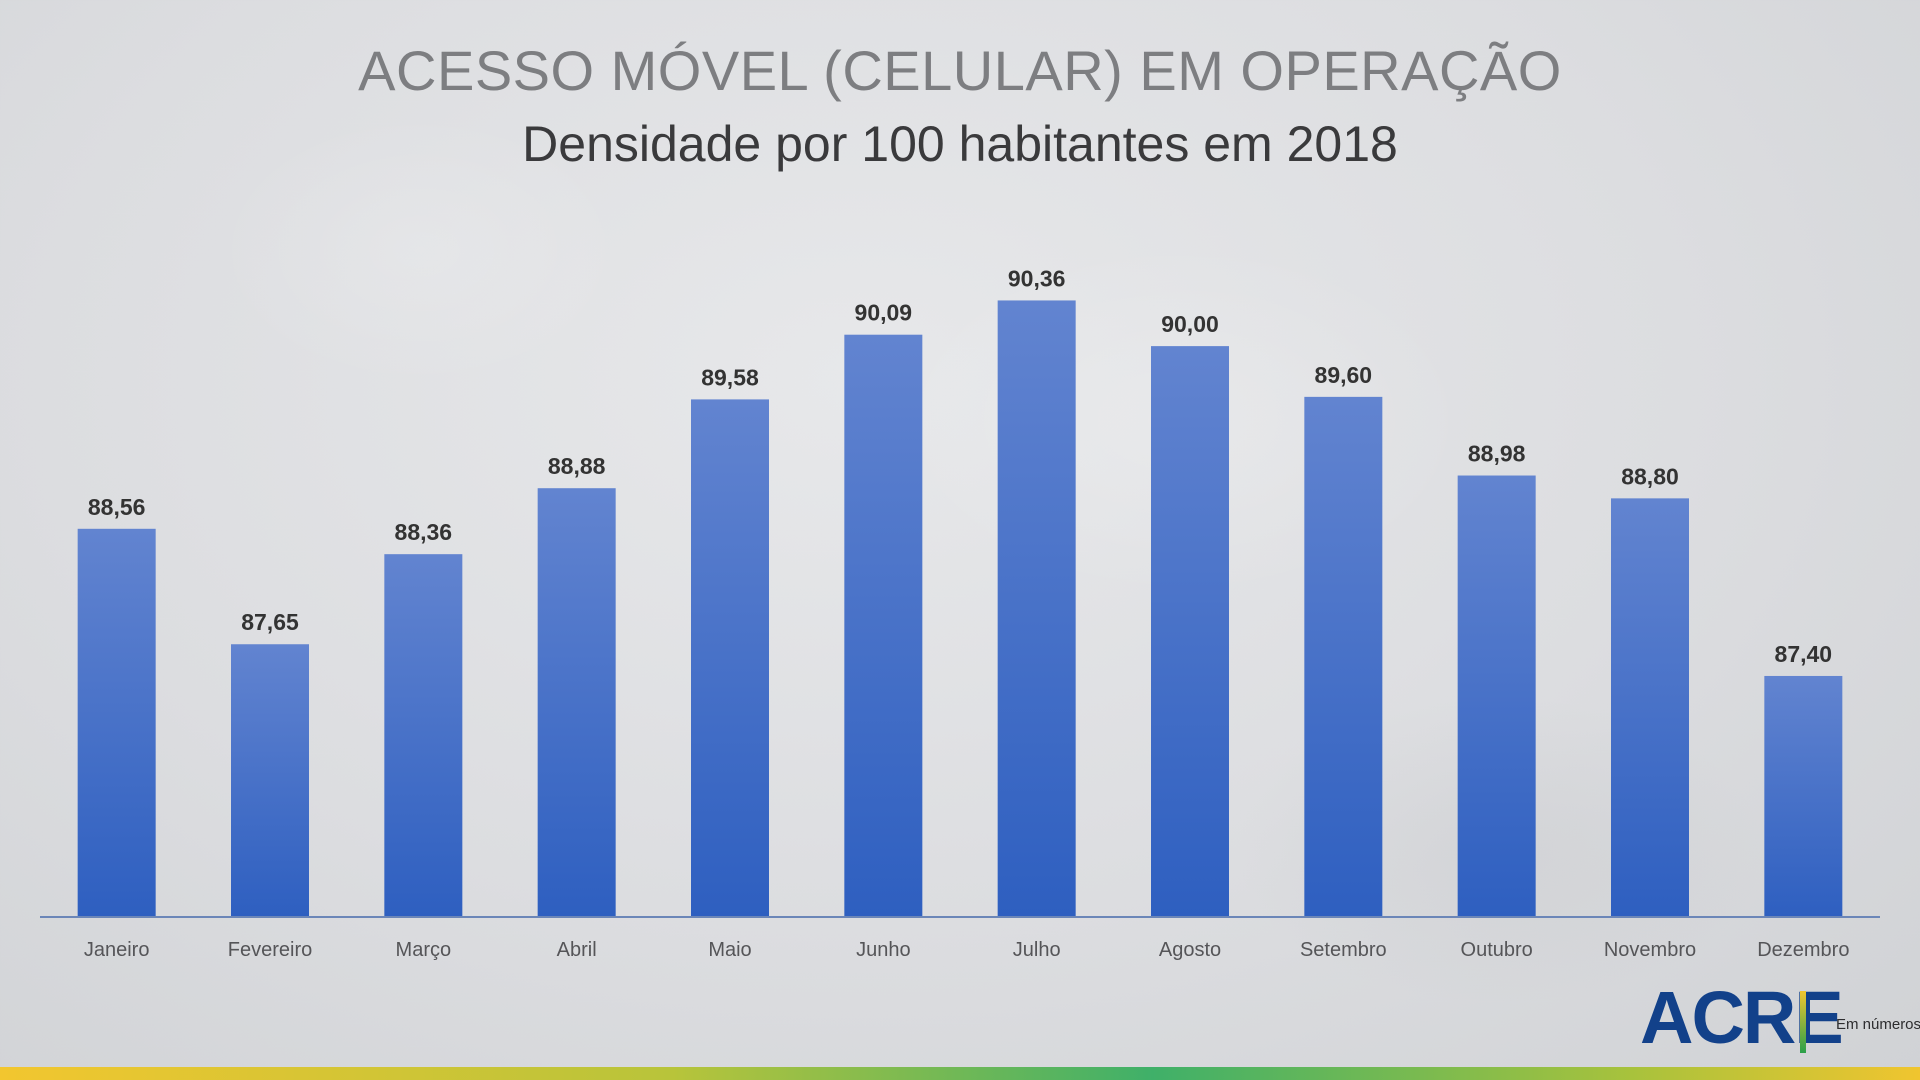 This screenshot has width=1920, height=1080. Describe the element at coordinates (1804, 654) in the screenshot. I see `data-label: 87,40` at that location.